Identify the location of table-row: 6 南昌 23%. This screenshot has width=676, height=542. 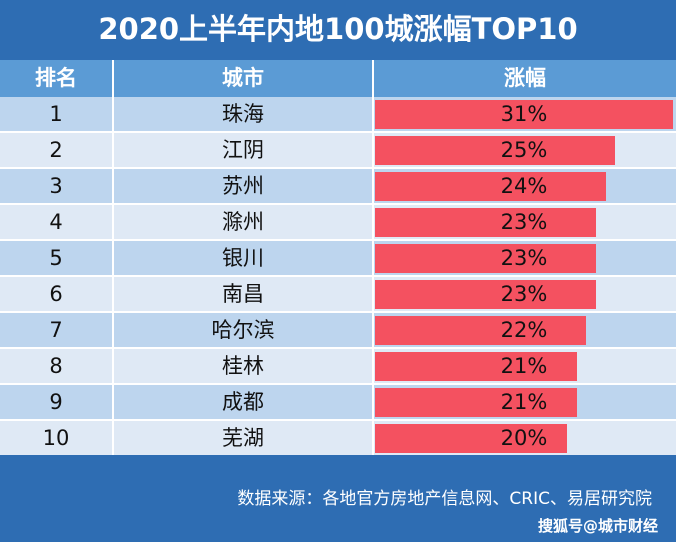
(338, 294).